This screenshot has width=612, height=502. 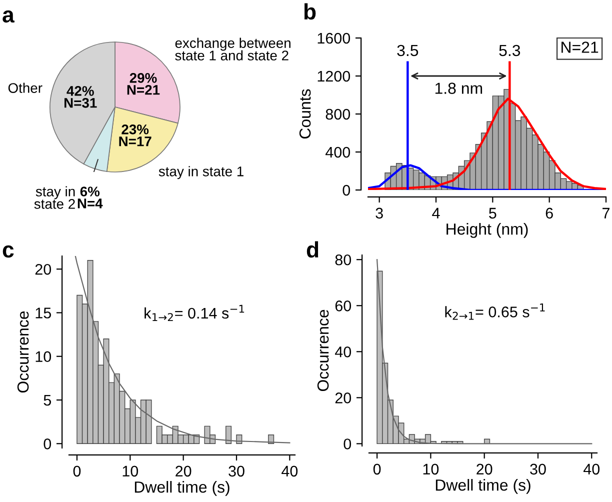 What do you see at coordinates (143, 84) in the screenshot?
I see `data-label: 29% N=21` at bounding box center [143, 84].